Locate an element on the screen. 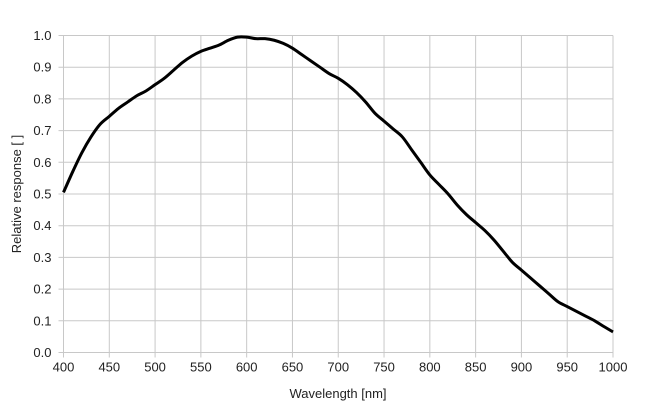  x-tick-labels: 400 450 500 550 600 650 700 750 800 850 900 950 1000 is located at coordinates (340, 367).